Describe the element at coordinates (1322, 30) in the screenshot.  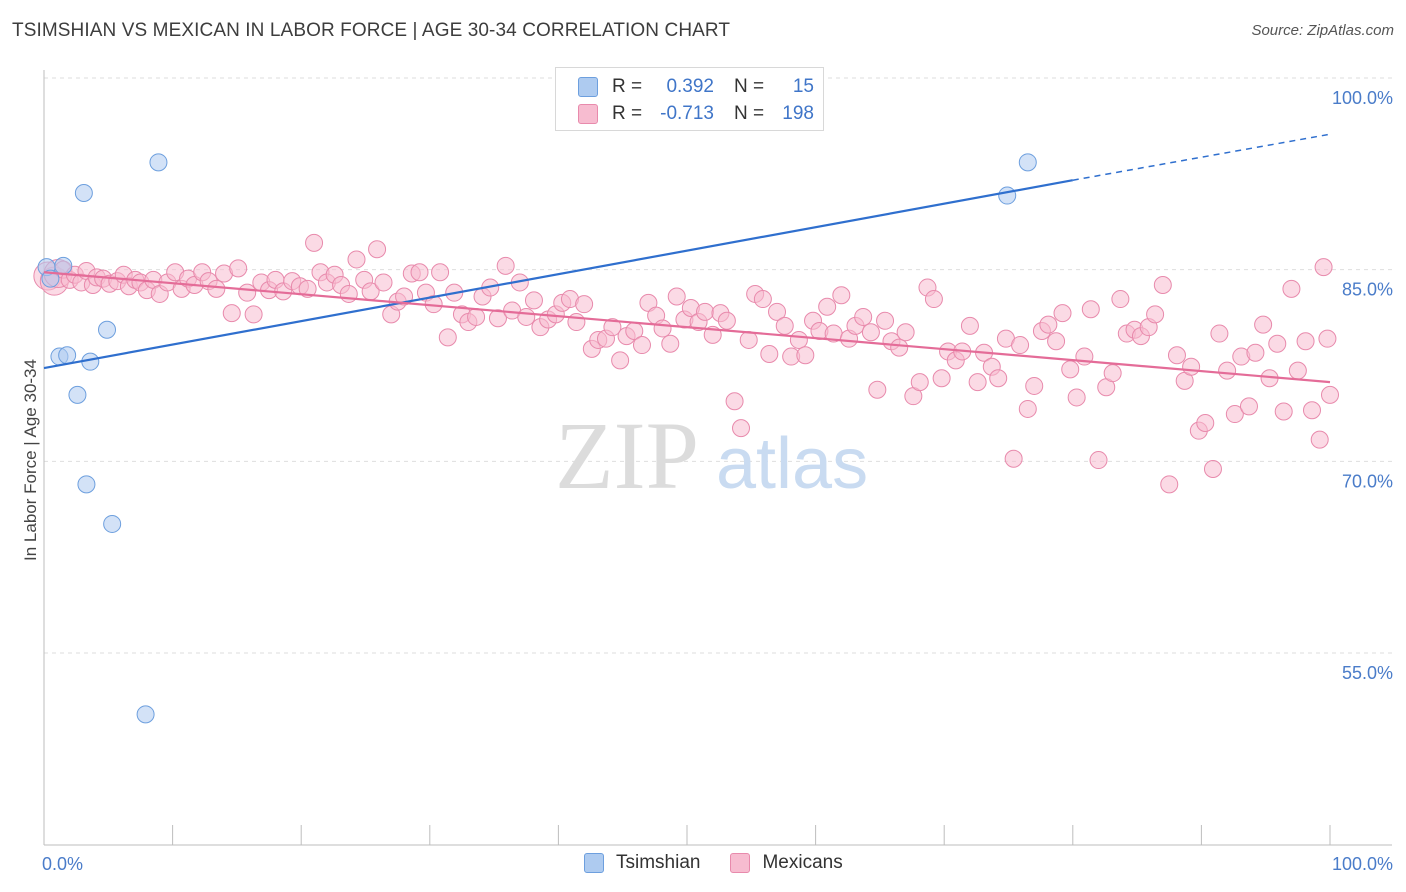
I see `source-credit: Source: ZipAtlas.com` at that location.